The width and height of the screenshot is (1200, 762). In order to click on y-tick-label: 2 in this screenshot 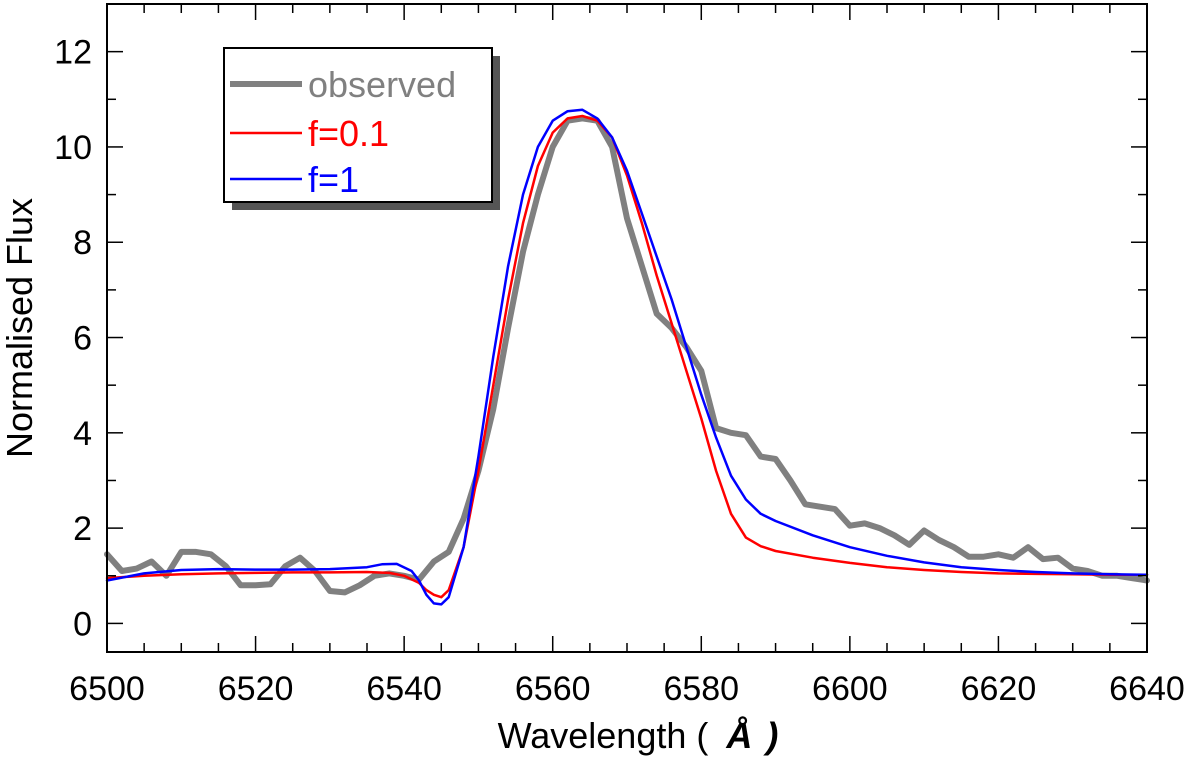, I will do `click(82, 529)`.